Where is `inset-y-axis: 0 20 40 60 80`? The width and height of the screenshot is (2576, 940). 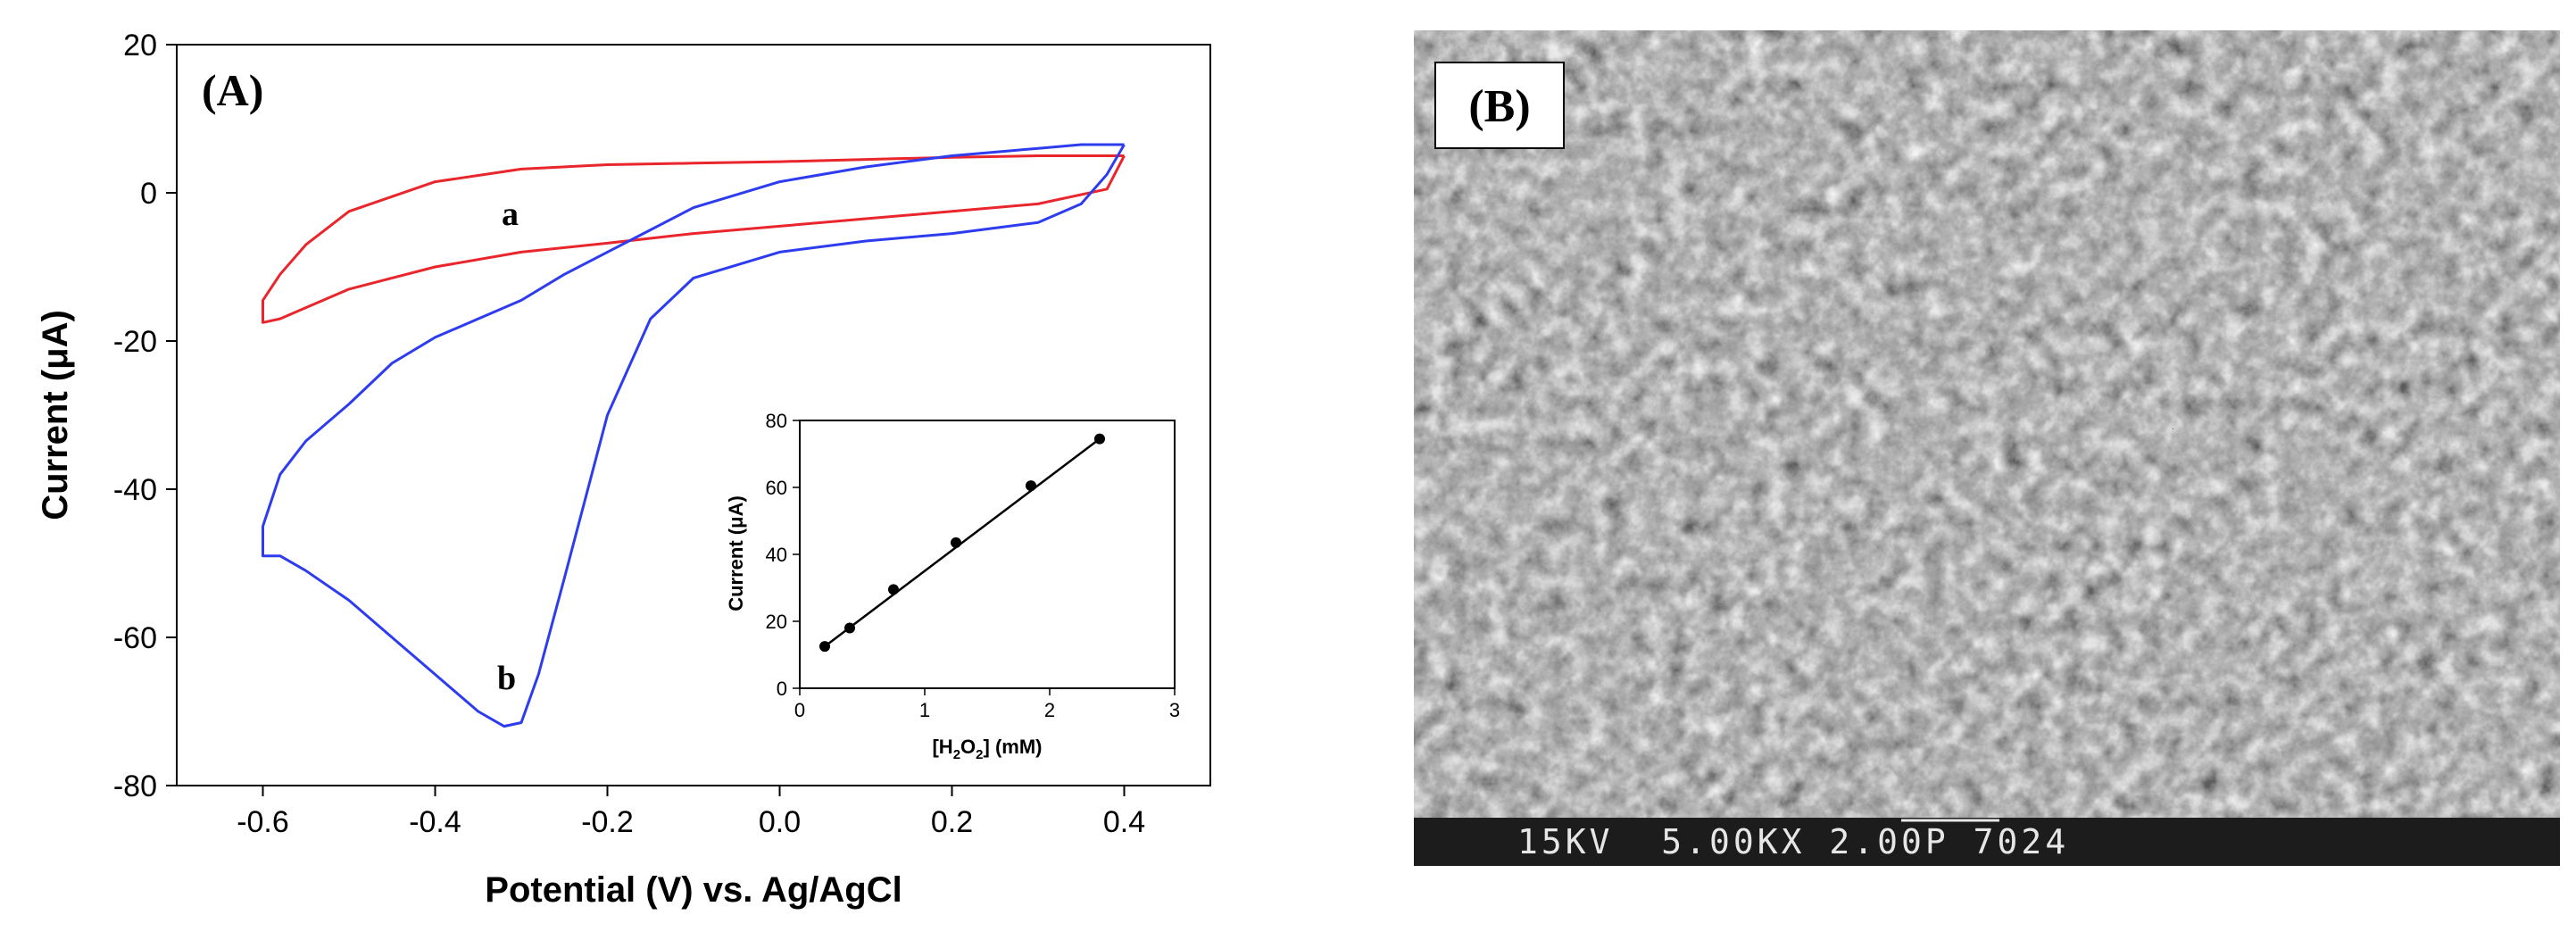
inset-y-axis: 0 20 40 60 80 is located at coordinates (783, 555).